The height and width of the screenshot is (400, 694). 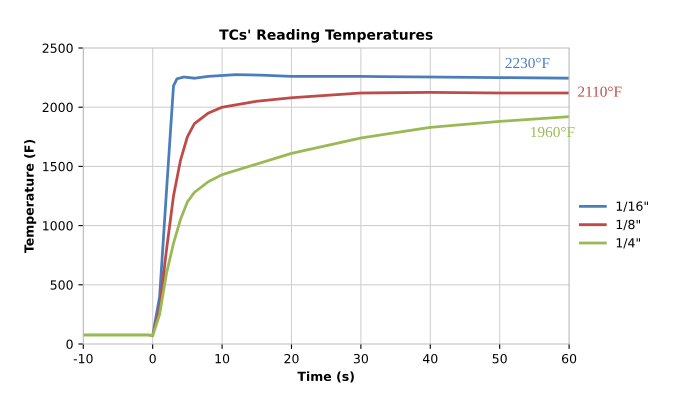 I want to click on x-tick-label: 50, so click(x=499, y=359).